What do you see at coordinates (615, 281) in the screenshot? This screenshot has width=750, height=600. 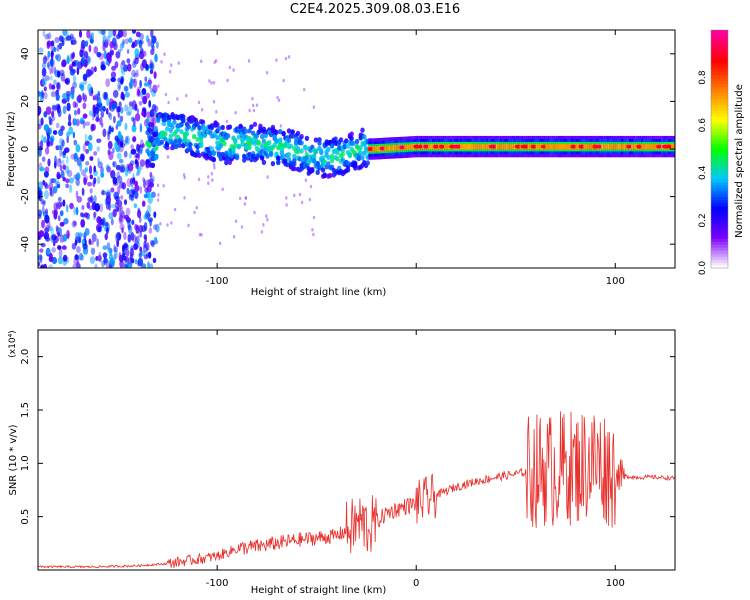 I see `x-tick-label: 100` at bounding box center [615, 281].